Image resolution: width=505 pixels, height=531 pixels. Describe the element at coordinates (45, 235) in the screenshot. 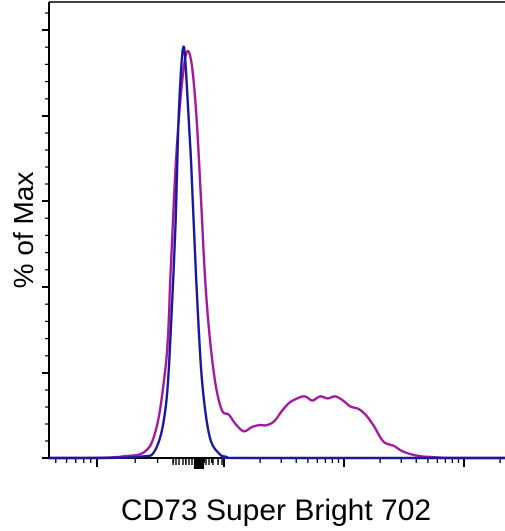

I see `y-axis-ticks` at that location.